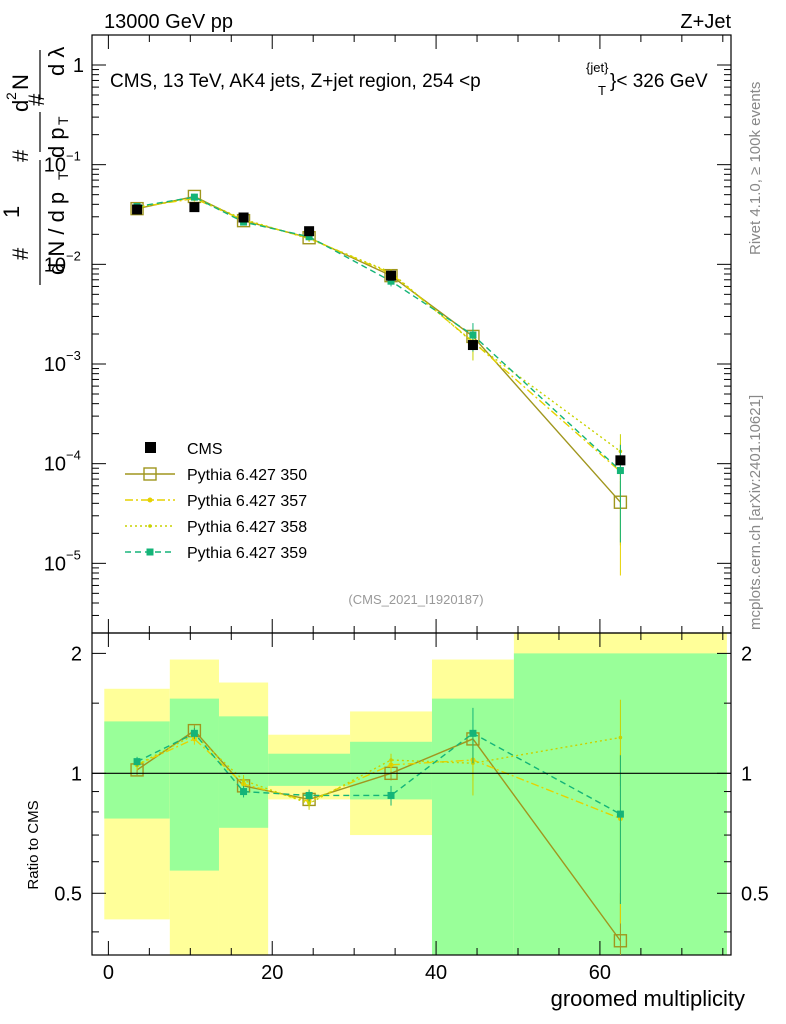 The image size is (786, 1024). I want to click on legend-label-series-1: Pythia 6.427 357, so click(247, 501).